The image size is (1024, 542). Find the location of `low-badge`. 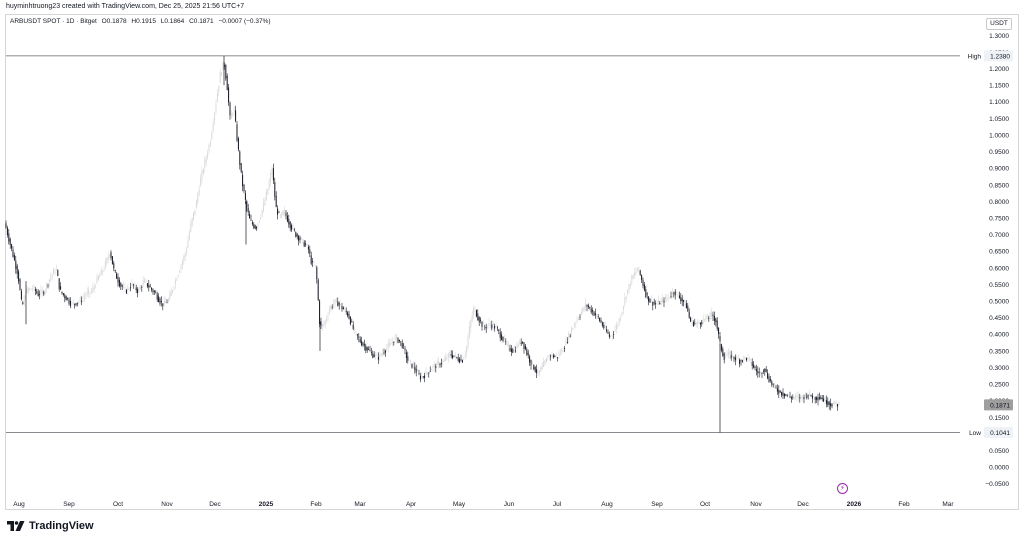

low-badge is located at coordinates (998, 432).